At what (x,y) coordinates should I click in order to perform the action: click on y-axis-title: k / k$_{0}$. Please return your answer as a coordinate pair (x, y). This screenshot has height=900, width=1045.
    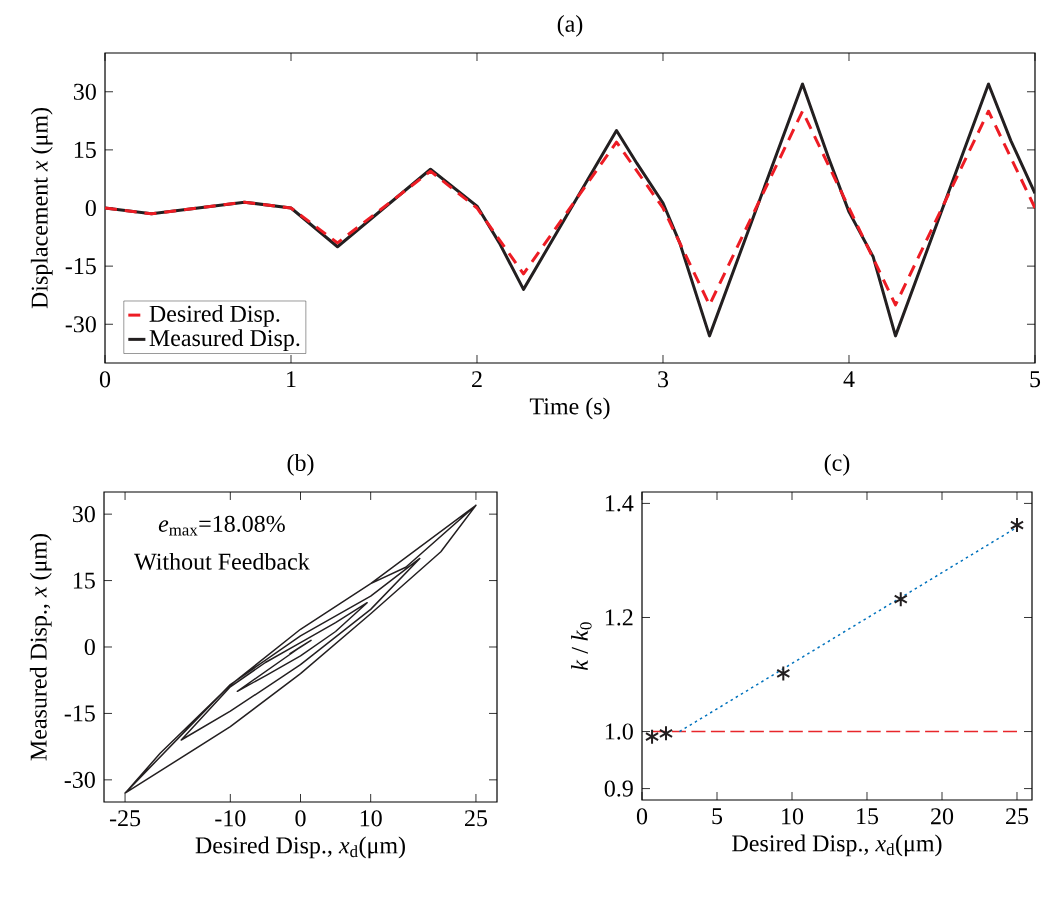
    Looking at the image, I should click on (581, 646).